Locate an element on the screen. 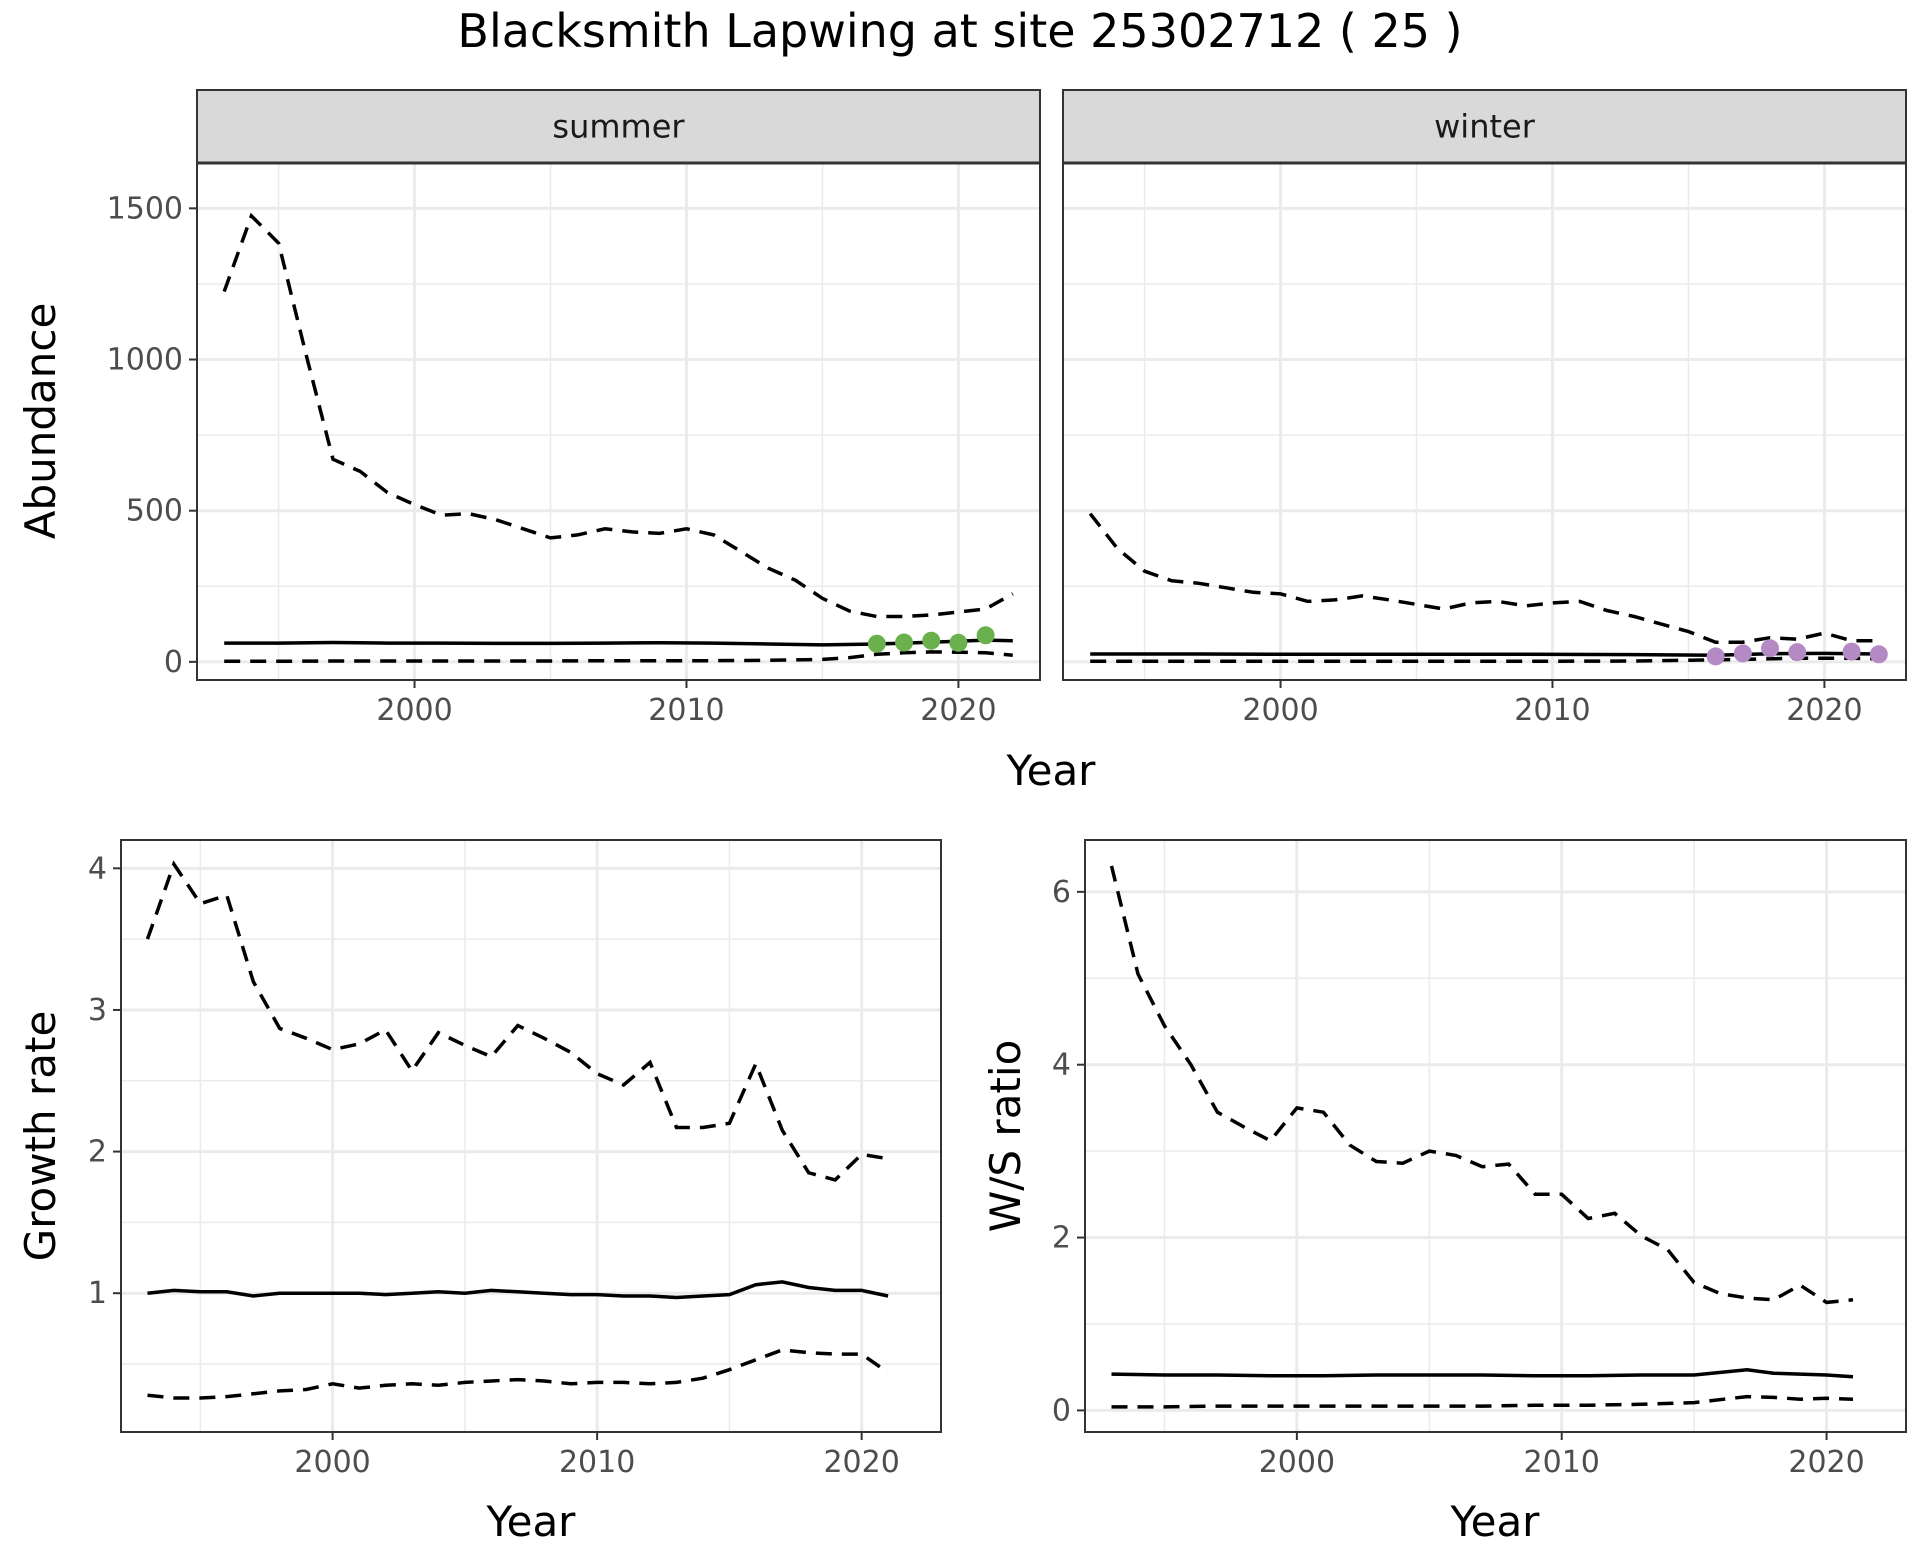 Image resolution: width=1920 pixels, height=1560 pixels. panel-border is located at coordinates (618, 421).